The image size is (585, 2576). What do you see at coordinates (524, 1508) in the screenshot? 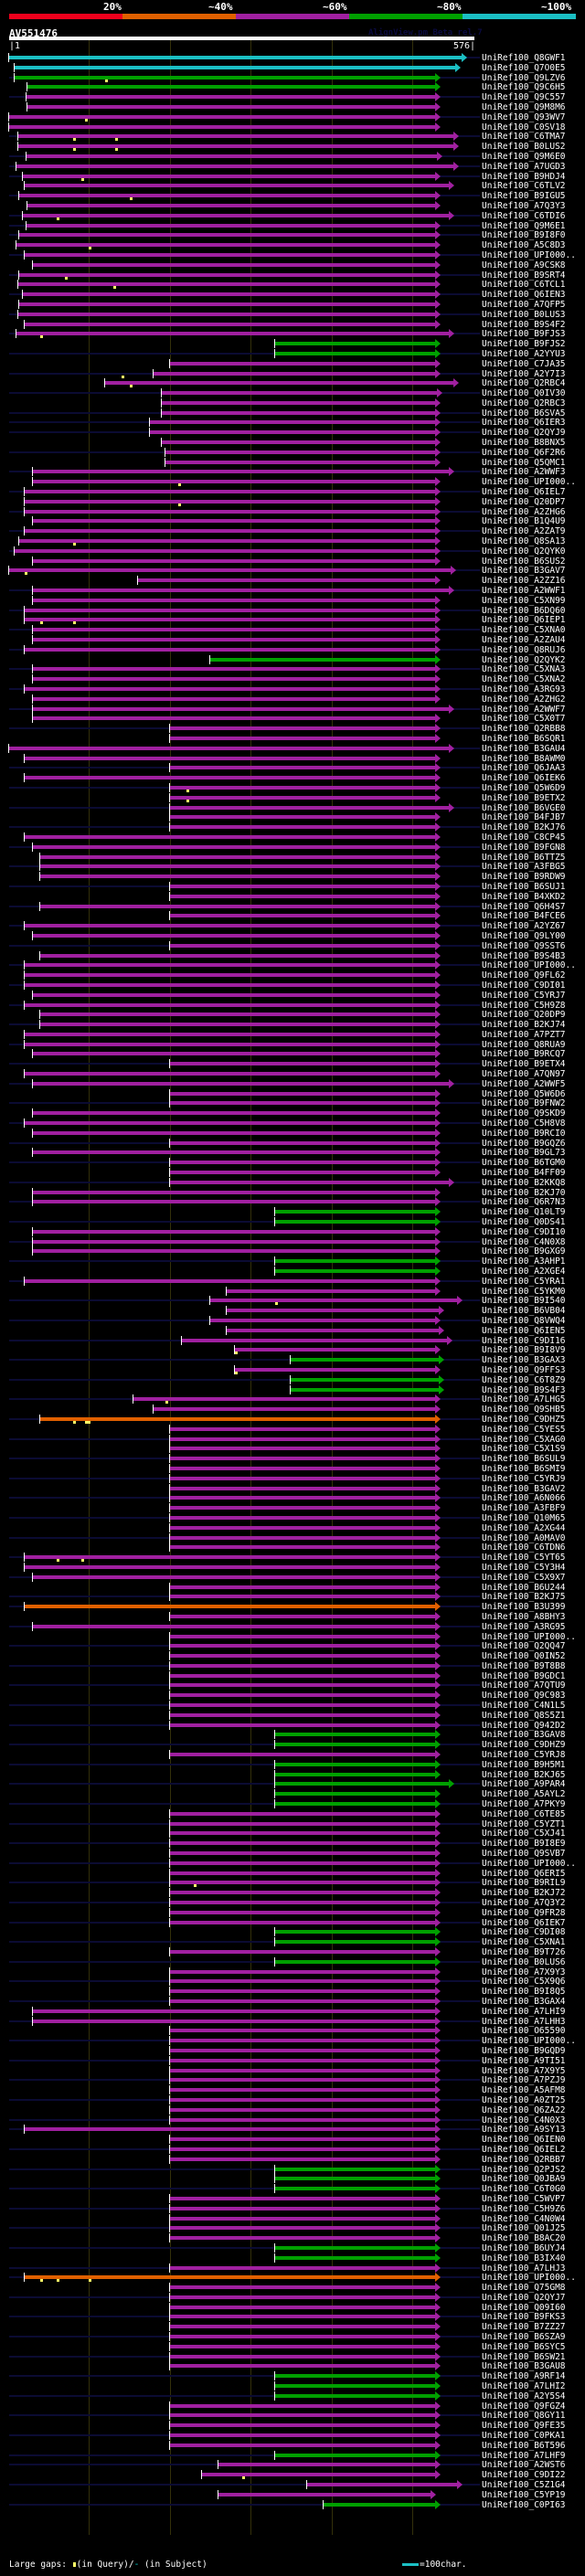
I see `subject-label: UniRef100_A3FBF9` at bounding box center [524, 1508].